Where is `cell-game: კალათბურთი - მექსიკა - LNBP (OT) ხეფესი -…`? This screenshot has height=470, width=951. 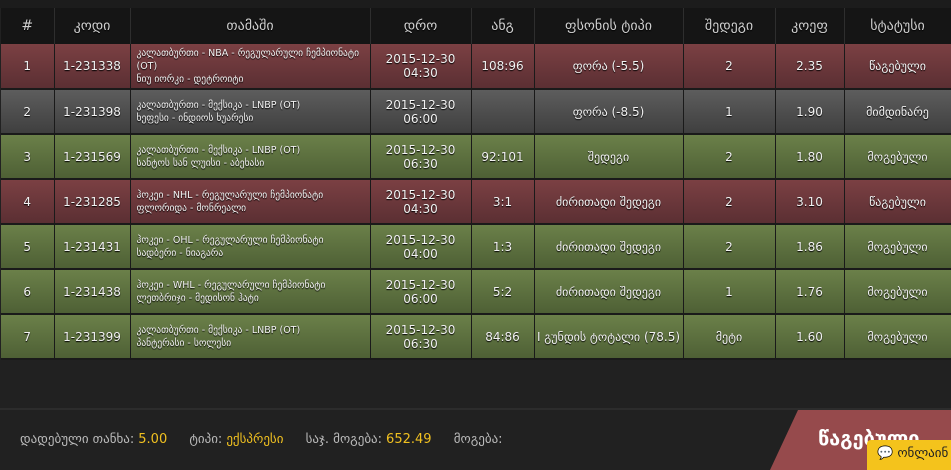 cell-game: კალათბურთი - მექსიკა - LNBP (OT) ხეფესი -… is located at coordinates (250, 112).